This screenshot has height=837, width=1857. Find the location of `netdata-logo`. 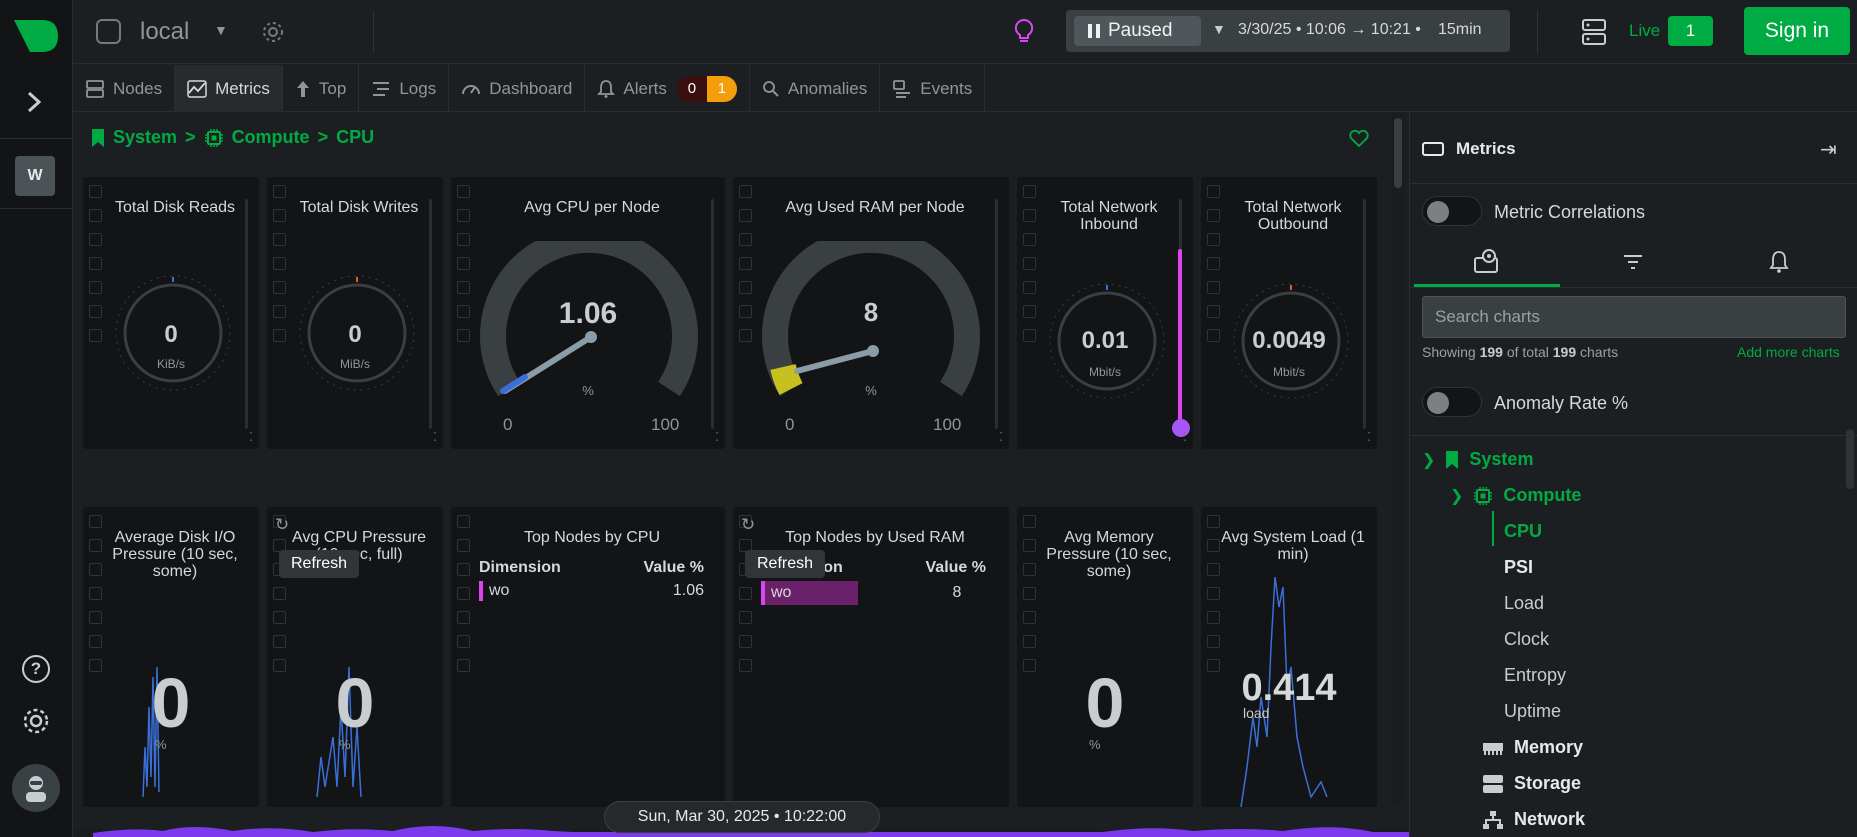

netdata-logo is located at coordinates (36, 38).